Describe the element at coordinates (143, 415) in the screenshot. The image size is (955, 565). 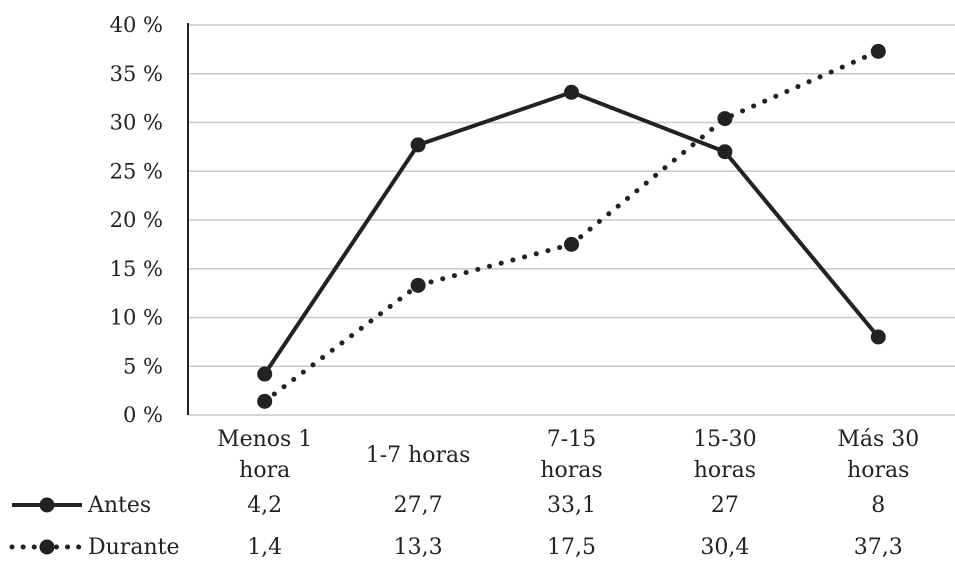
I see `y-tick-label: 0 %` at that location.